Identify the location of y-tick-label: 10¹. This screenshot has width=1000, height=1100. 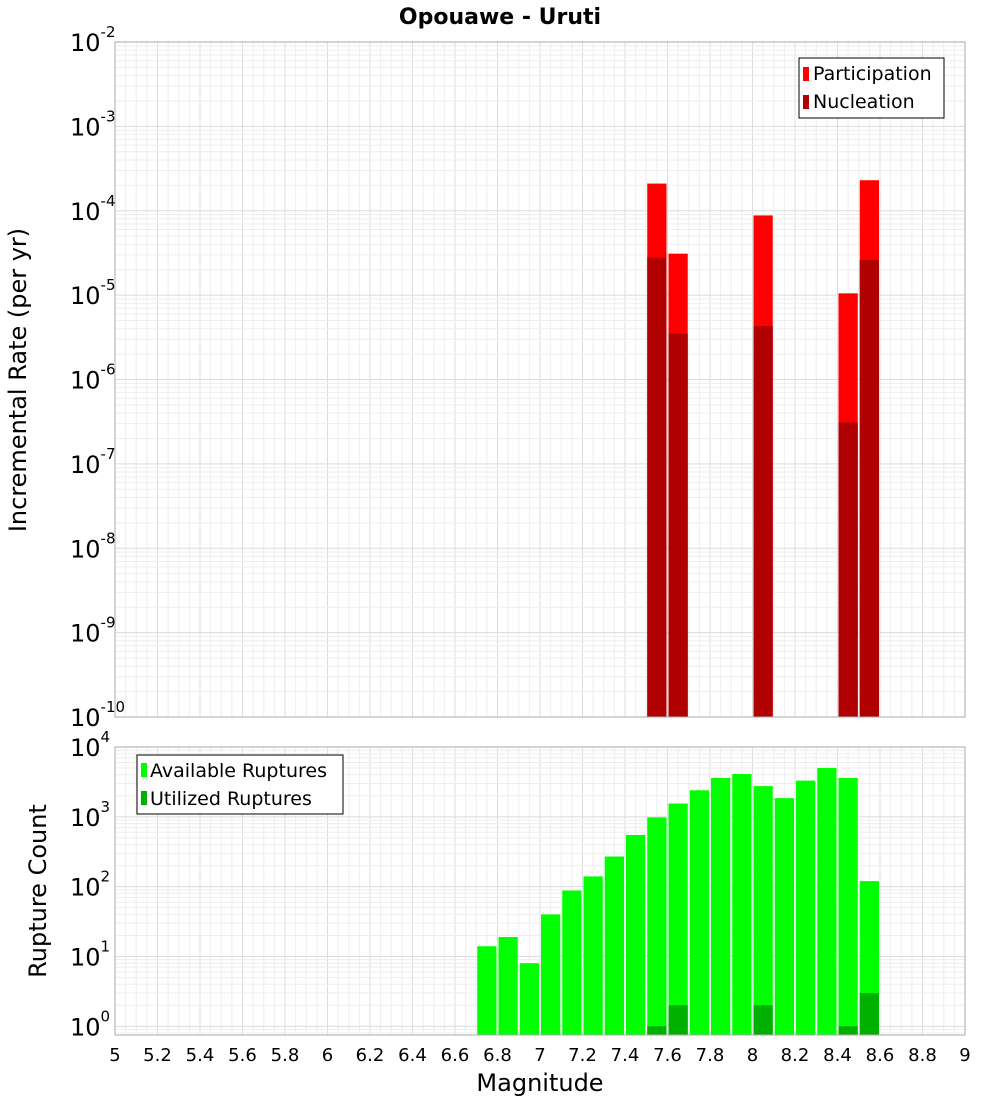
(90, 954).